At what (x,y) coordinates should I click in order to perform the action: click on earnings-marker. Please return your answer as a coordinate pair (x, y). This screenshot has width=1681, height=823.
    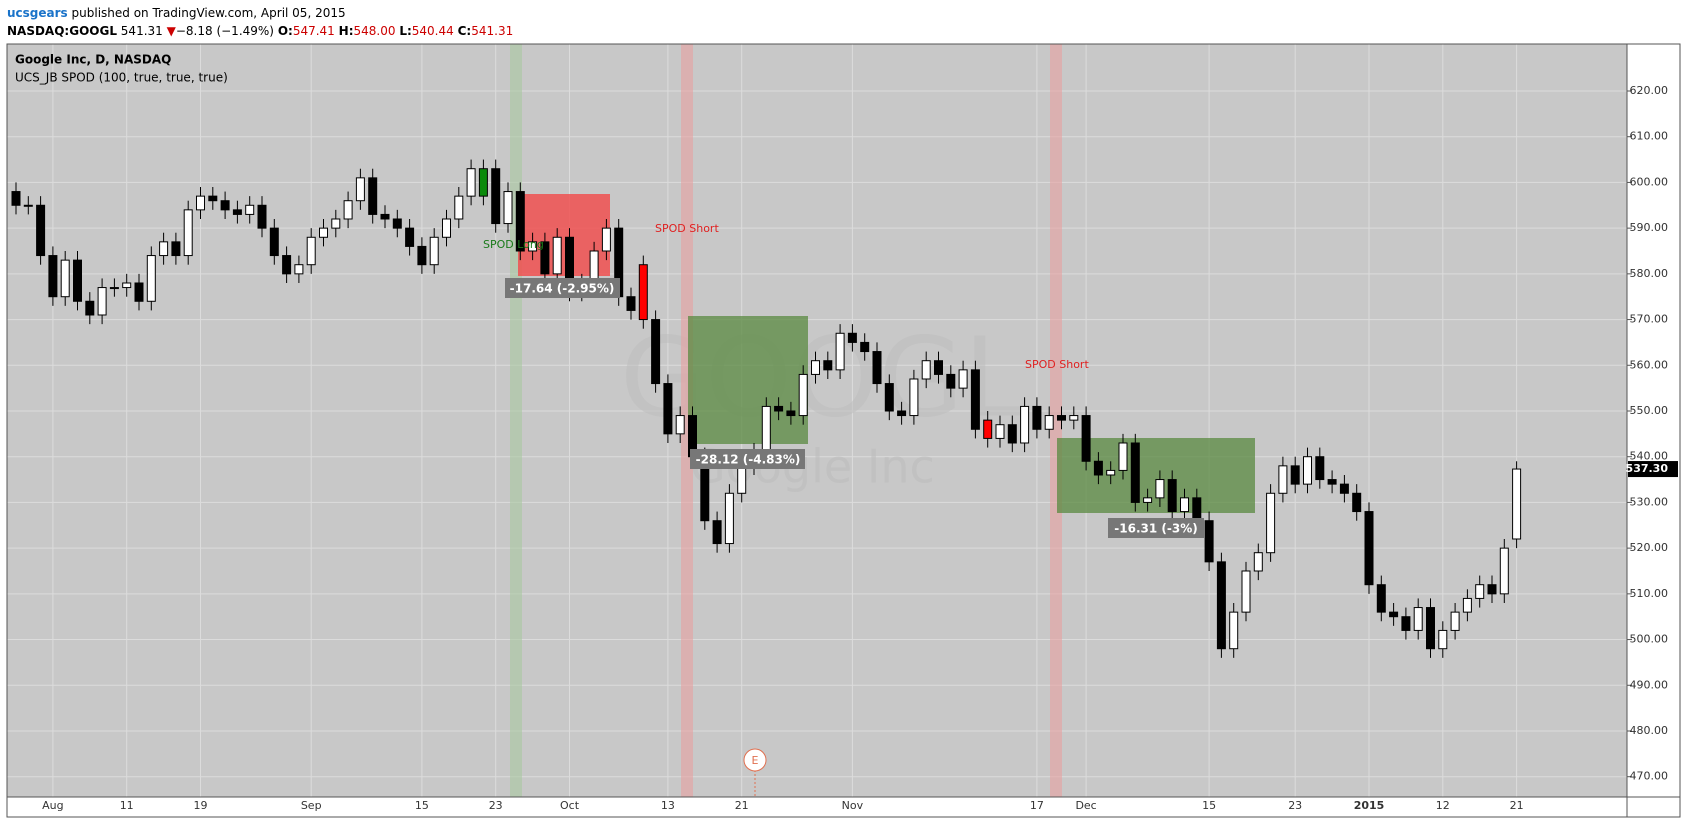
    Looking at the image, I should click on (755, 760).